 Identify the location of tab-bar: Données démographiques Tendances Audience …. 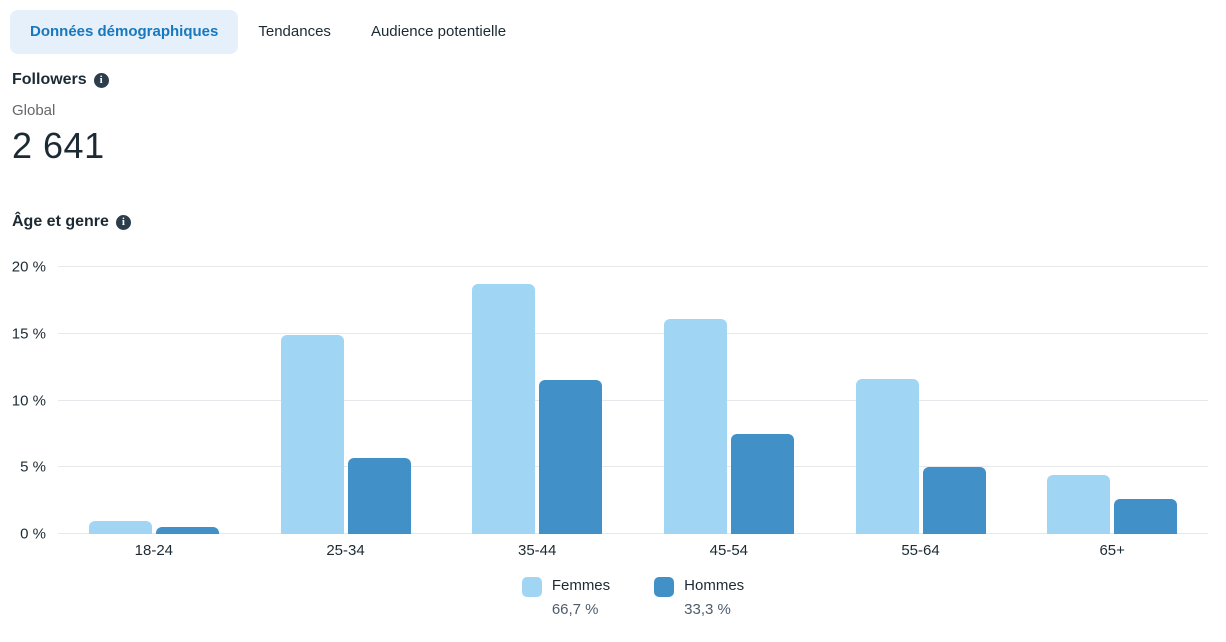
(618, 32).